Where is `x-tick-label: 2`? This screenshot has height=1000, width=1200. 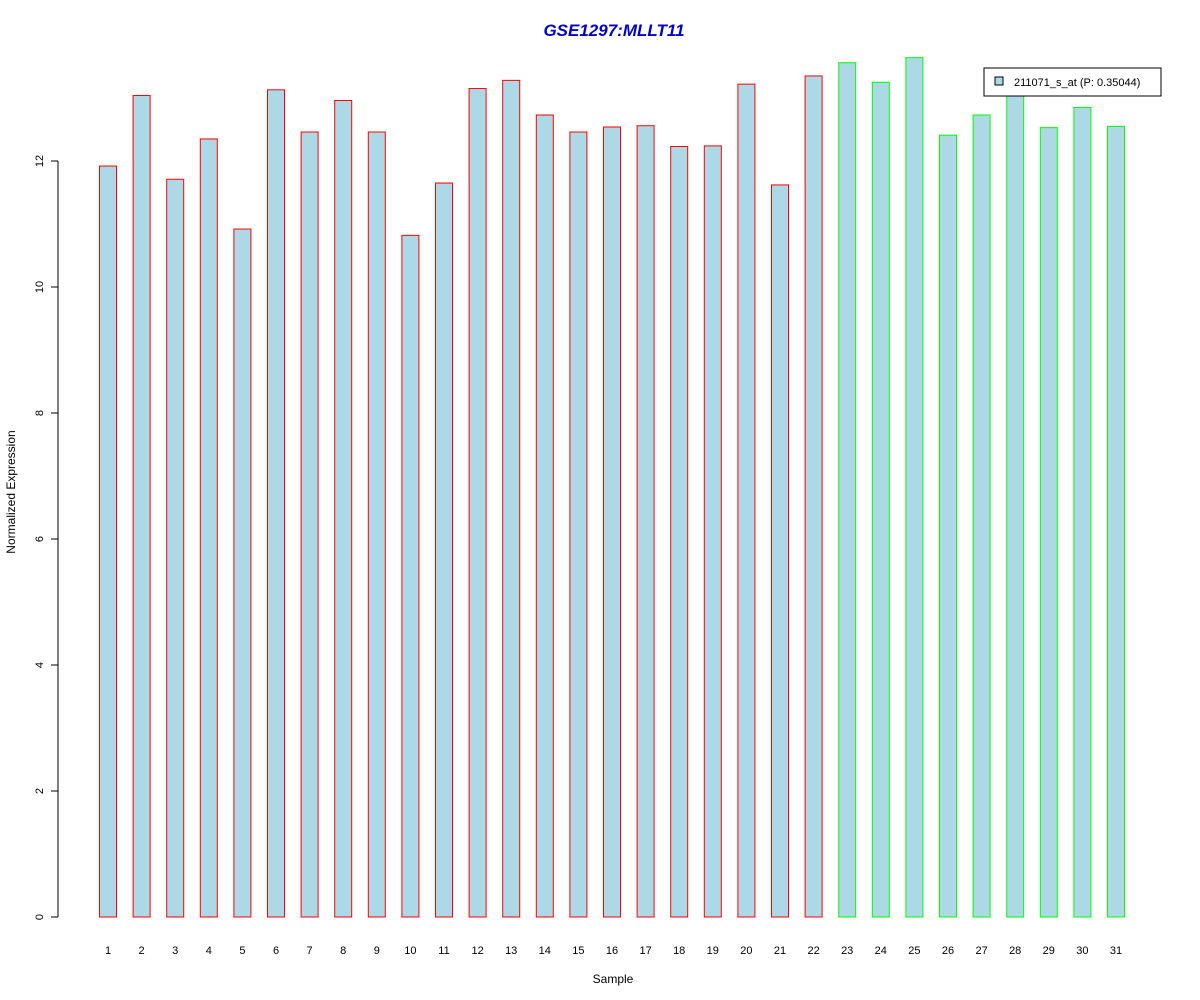
x-tick-label: 2 is located at coordinates (142, 951).